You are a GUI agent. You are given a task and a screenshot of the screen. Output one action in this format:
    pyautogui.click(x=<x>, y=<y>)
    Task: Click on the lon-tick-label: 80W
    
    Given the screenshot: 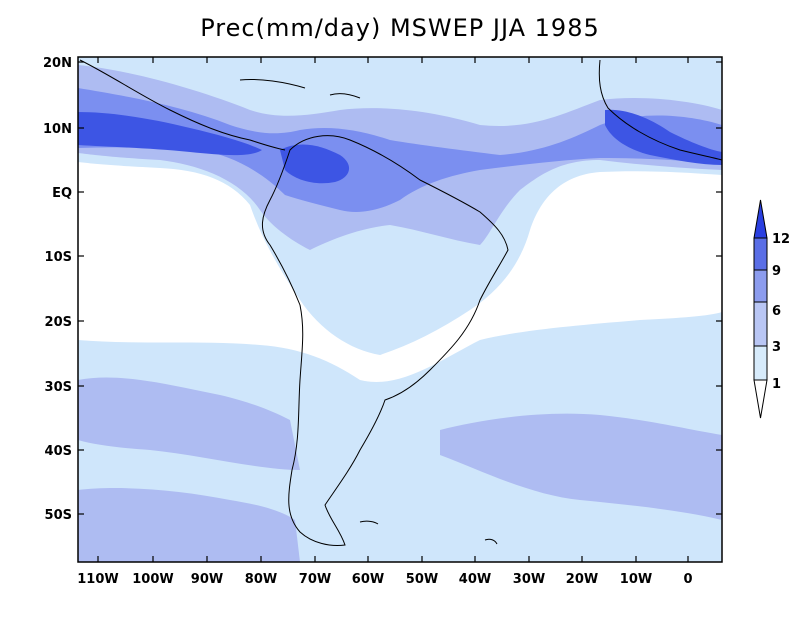 What is the action you would take?
    pyautogui.click(x=261, y=579)
    